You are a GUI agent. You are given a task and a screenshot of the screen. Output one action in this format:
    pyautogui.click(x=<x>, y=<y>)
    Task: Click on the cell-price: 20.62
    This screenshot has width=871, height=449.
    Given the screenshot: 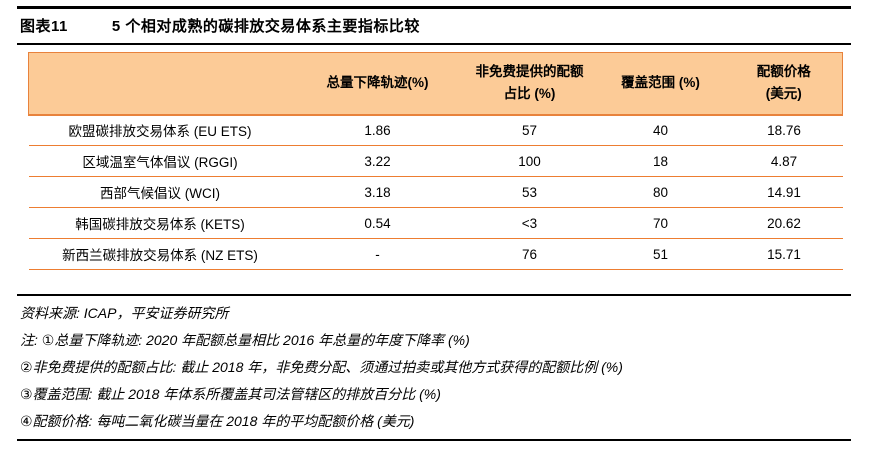 What is the action you would take?
    pyautogui.click(x=784, y=223)
    